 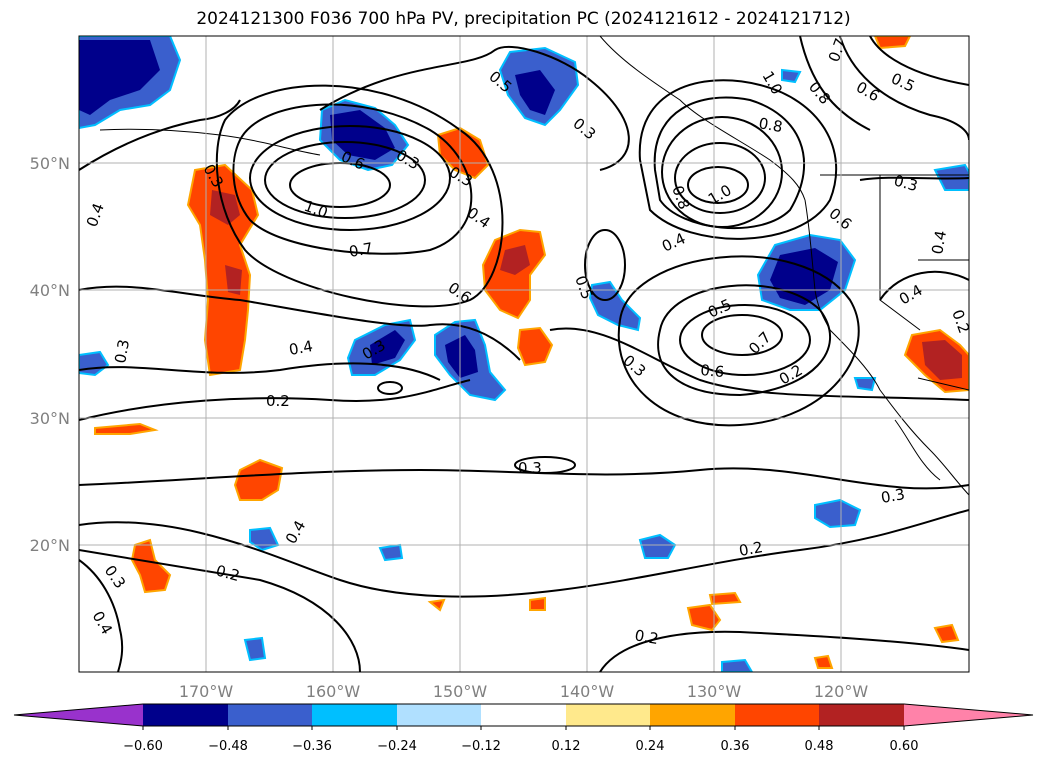 I want to click on colorbar-extend-left, so click(x=78, y=715).